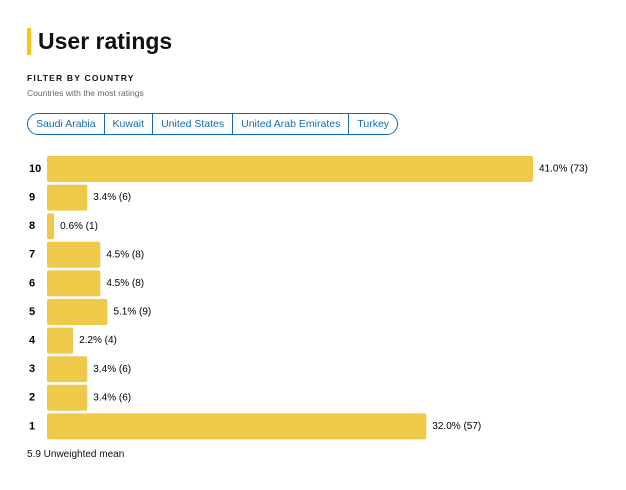 The height and width of the screenshot is (490, 626). Describe the element at coordinates (132, 312) in the screenshot. I see `value-label: 5.1% (9)` at that location.